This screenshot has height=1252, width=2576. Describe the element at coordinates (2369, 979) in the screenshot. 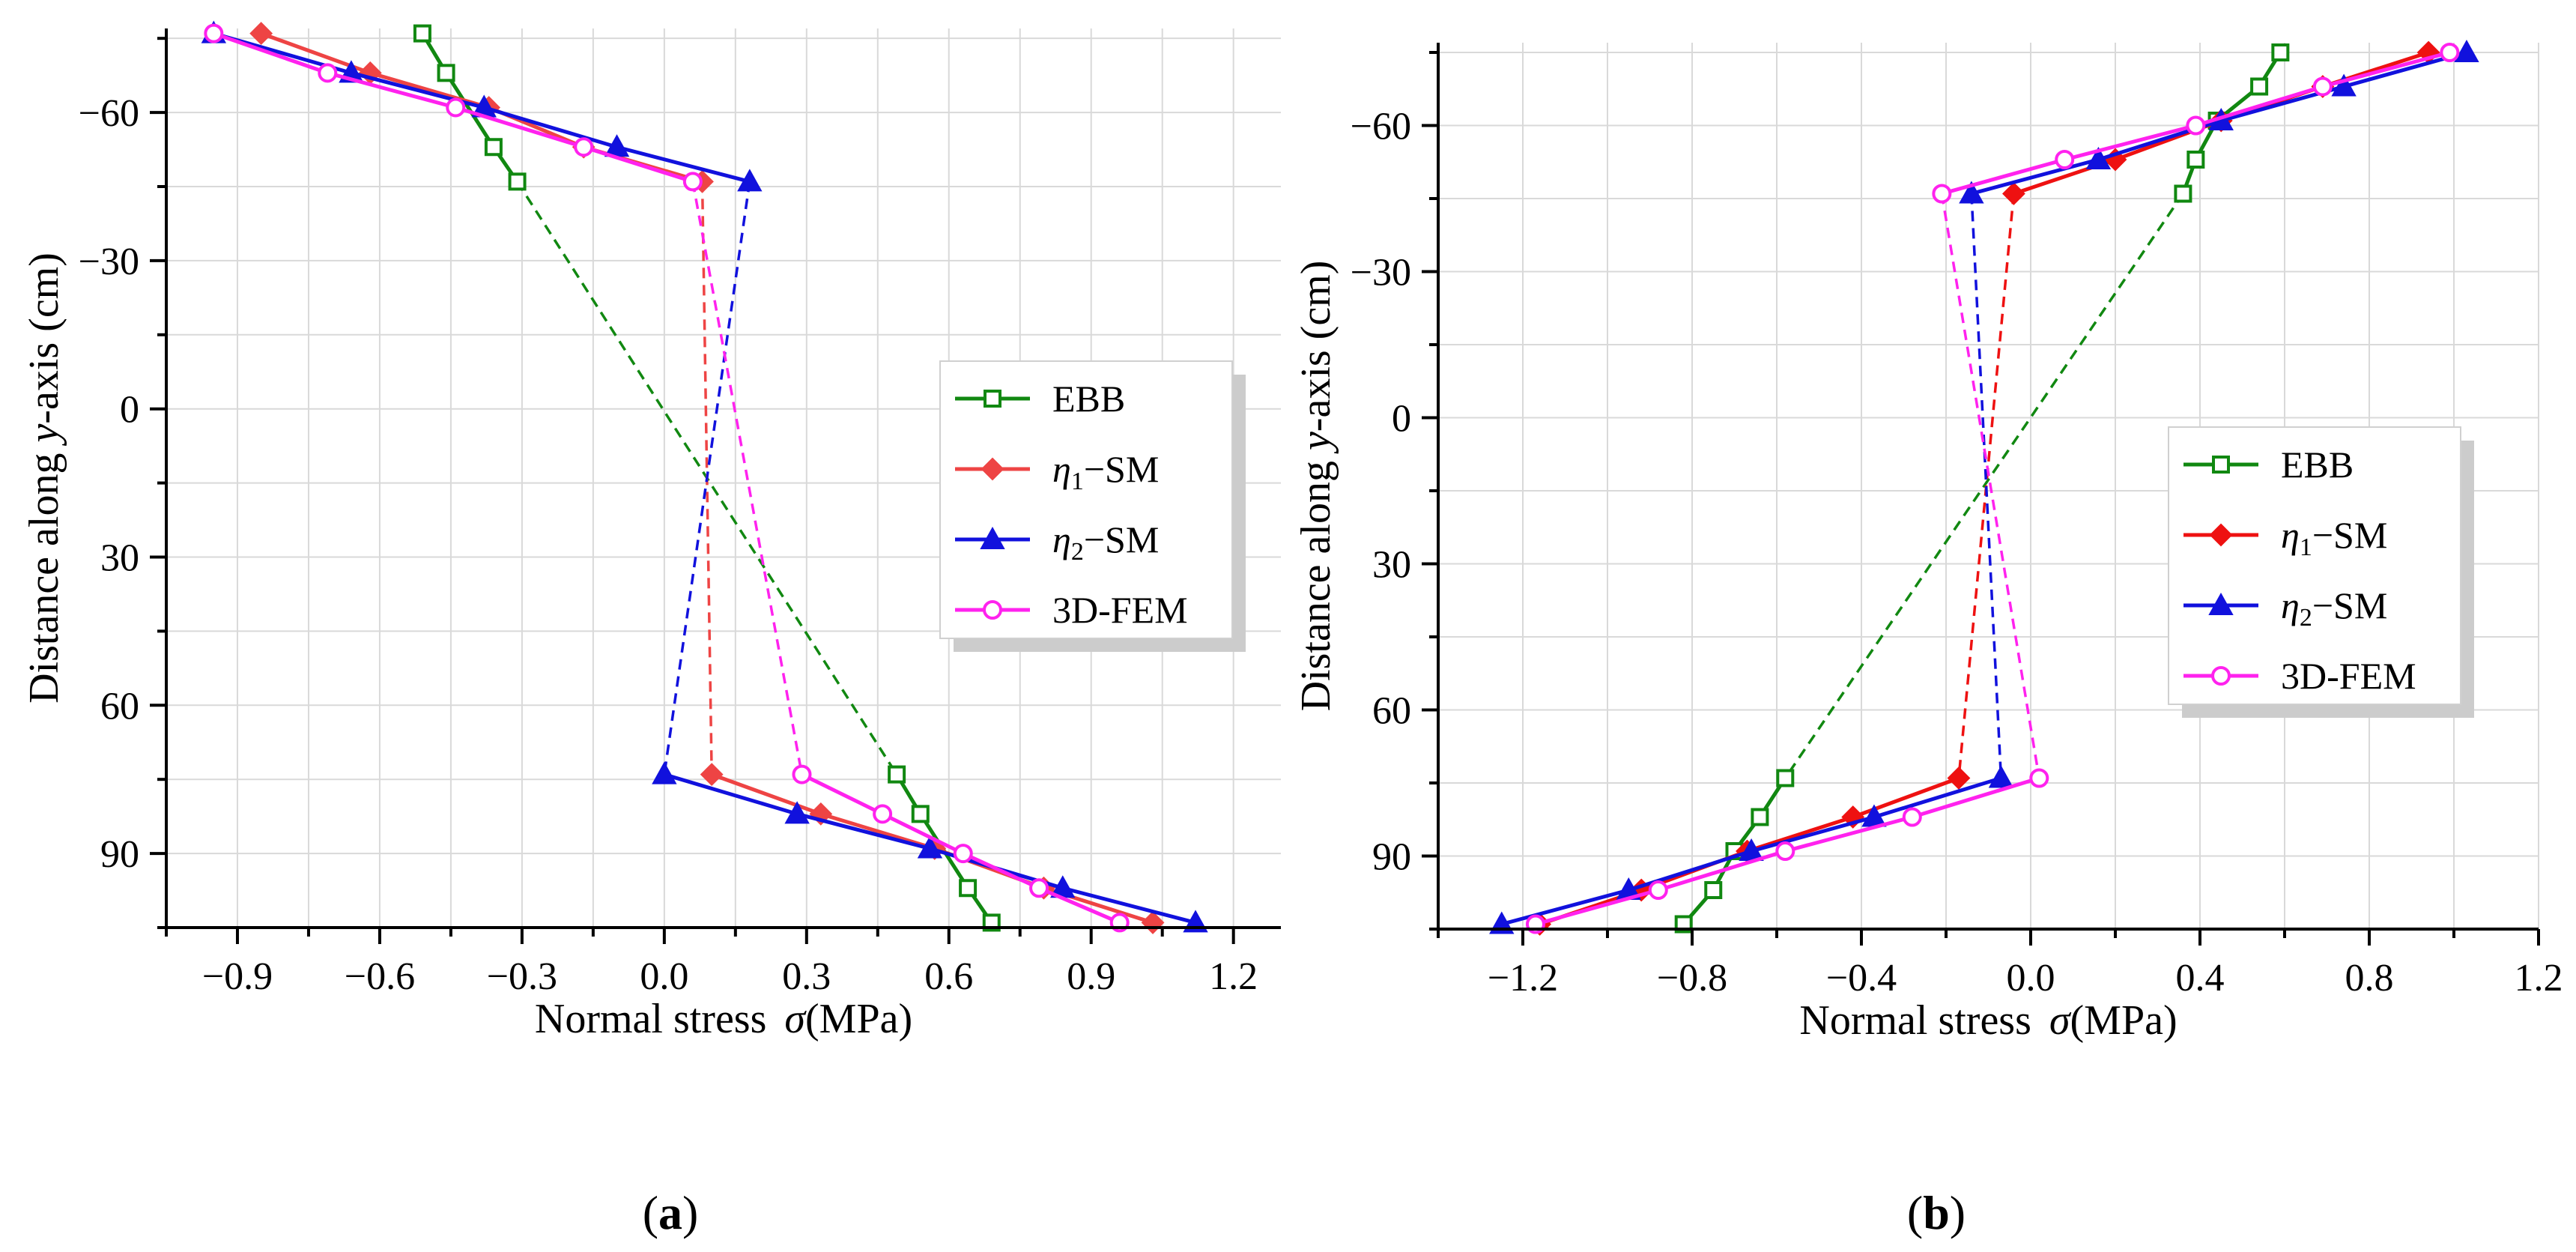

I see `x-tick-label: 0.8` at that location.